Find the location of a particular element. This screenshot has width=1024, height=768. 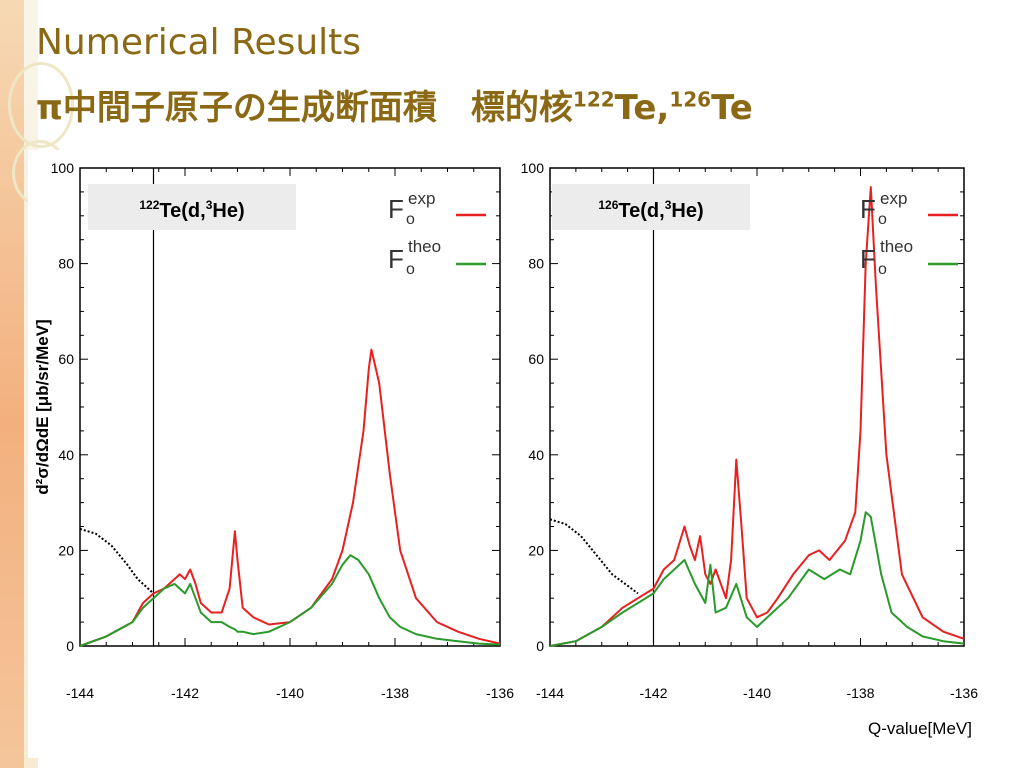

slide-subtitle: π中間子原子の生成断面積 標的核122Te,126Te is located at coordinates (394, 104).